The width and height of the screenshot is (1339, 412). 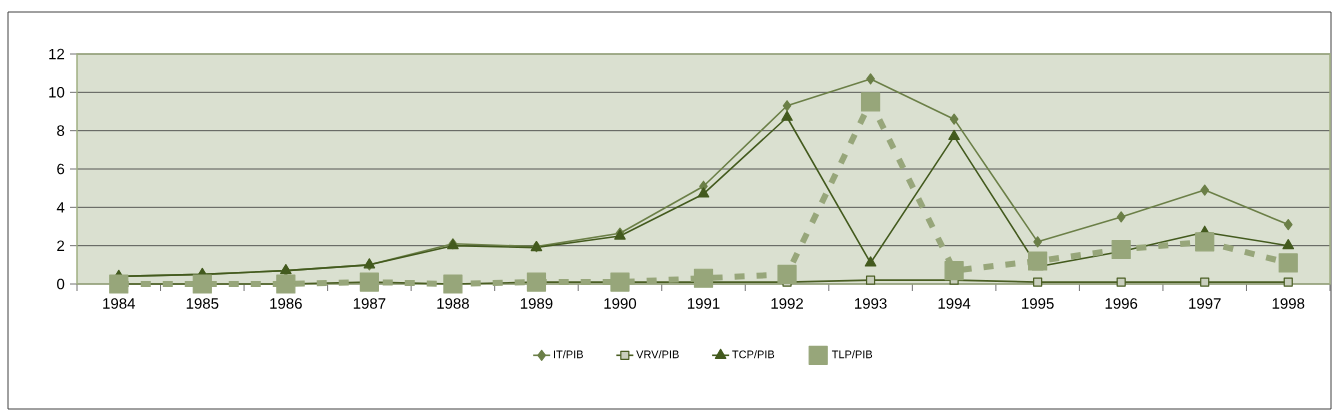 I want to click on x-tick-label: 1988, so click(x=453, y=303).